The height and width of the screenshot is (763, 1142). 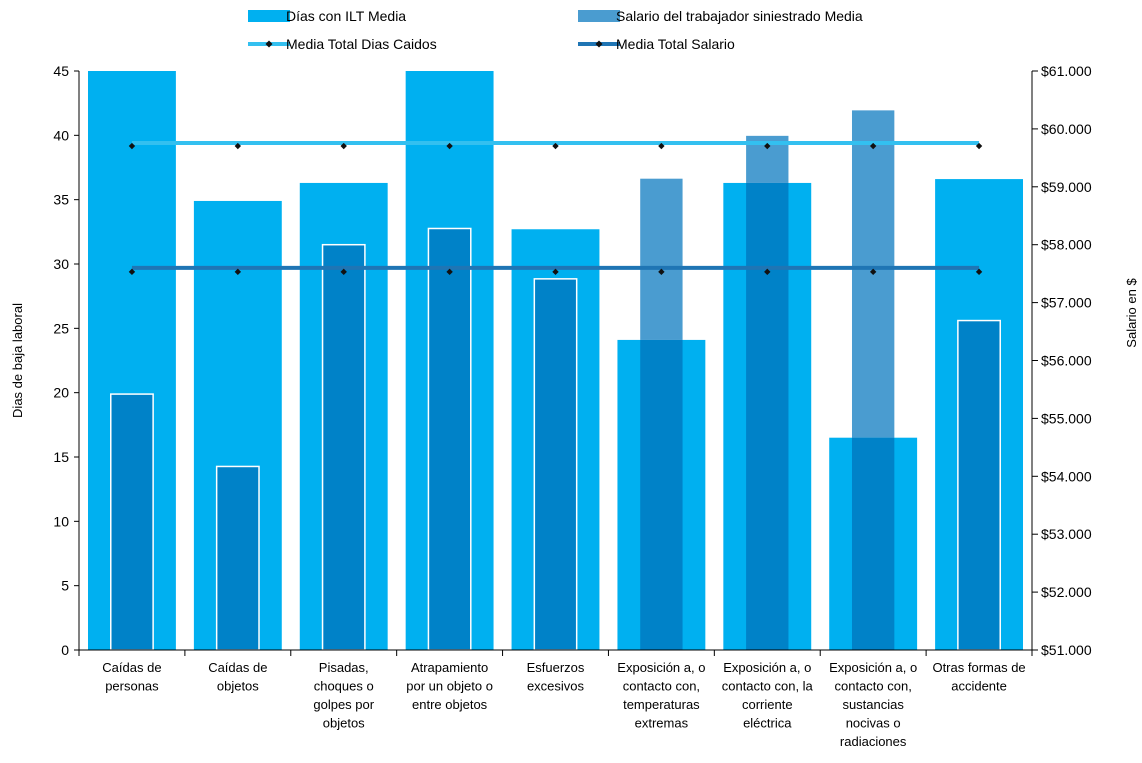 What do you see at coordinates (1131, 313) in the screenshot?
I see `y-right-axis-title: Salario en $` at bounding box center [1131, 313].